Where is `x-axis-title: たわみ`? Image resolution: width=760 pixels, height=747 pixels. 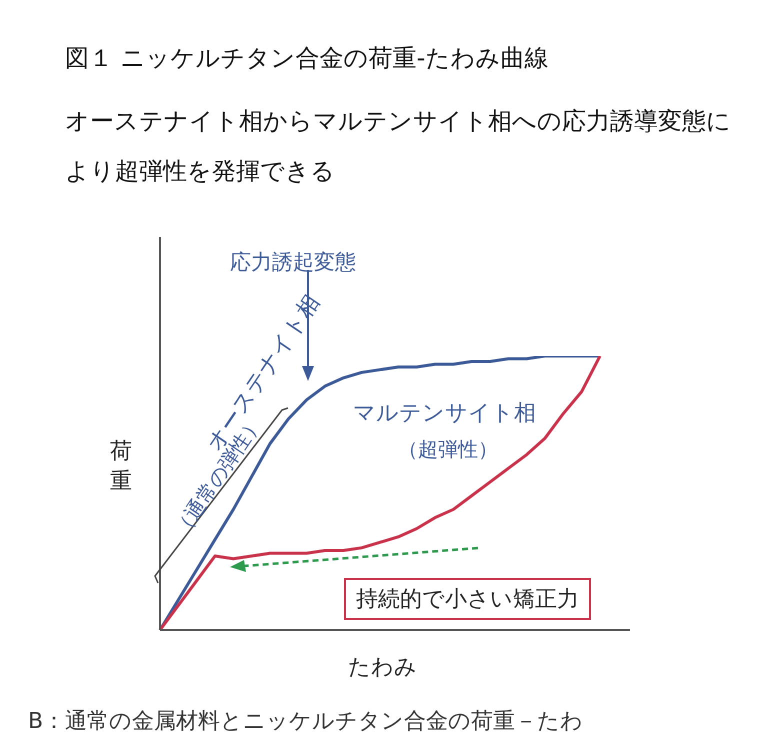 x-axis-title: たわみ is located at coordinates (382, 668).